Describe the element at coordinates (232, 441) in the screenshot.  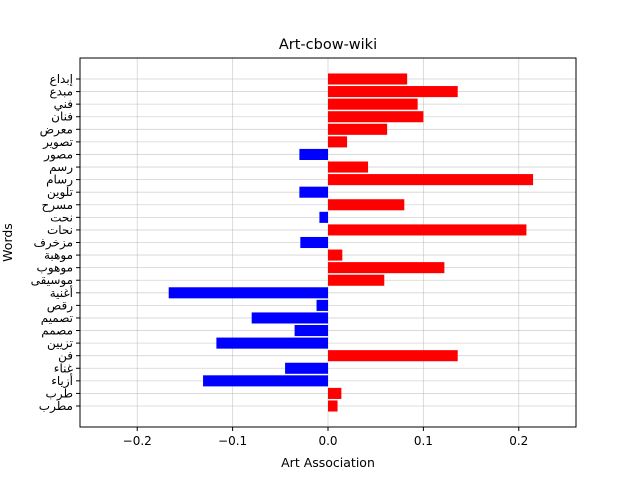
I see `x-tick-label: −0.1` at that location.